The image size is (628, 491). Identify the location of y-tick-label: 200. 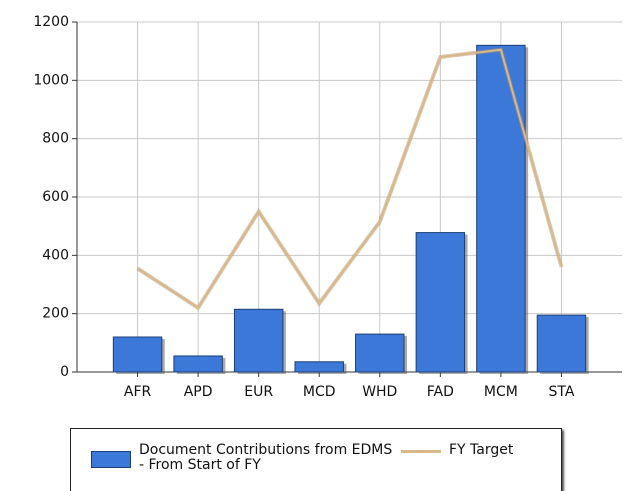
(55, 314).